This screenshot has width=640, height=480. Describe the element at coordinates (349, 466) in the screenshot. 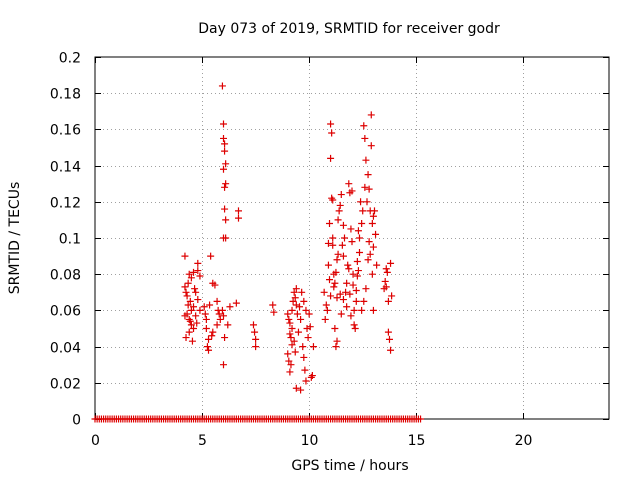

I see `x-axis-label: GPS time / hours` at that location.